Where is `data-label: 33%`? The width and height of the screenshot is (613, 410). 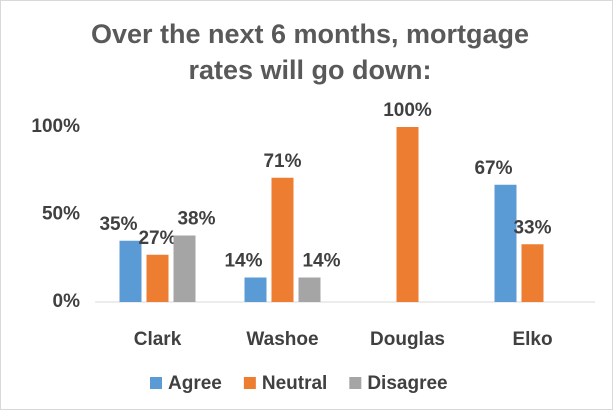
data-label: 33% is located at coordinates (532, 227).